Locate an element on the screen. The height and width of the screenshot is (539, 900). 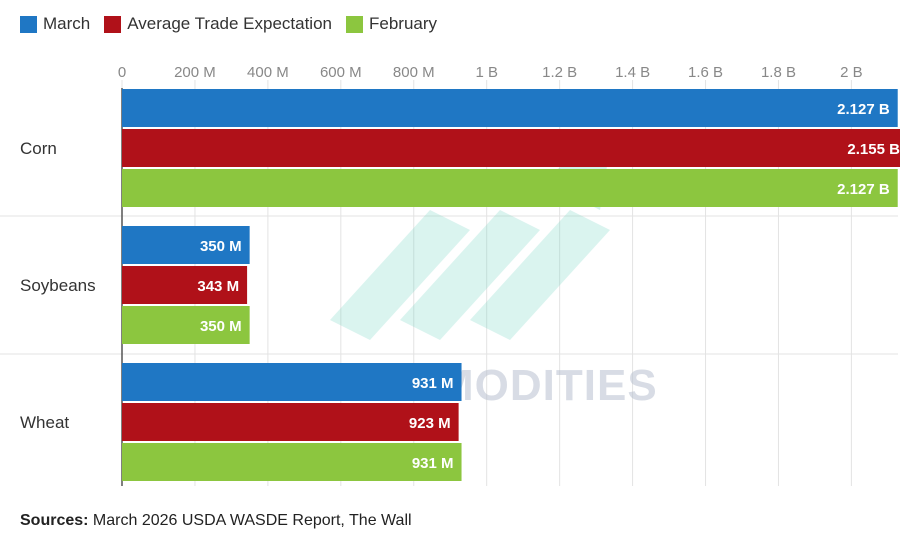
x-tick-label: 0 is located at coordinates (122, 72).